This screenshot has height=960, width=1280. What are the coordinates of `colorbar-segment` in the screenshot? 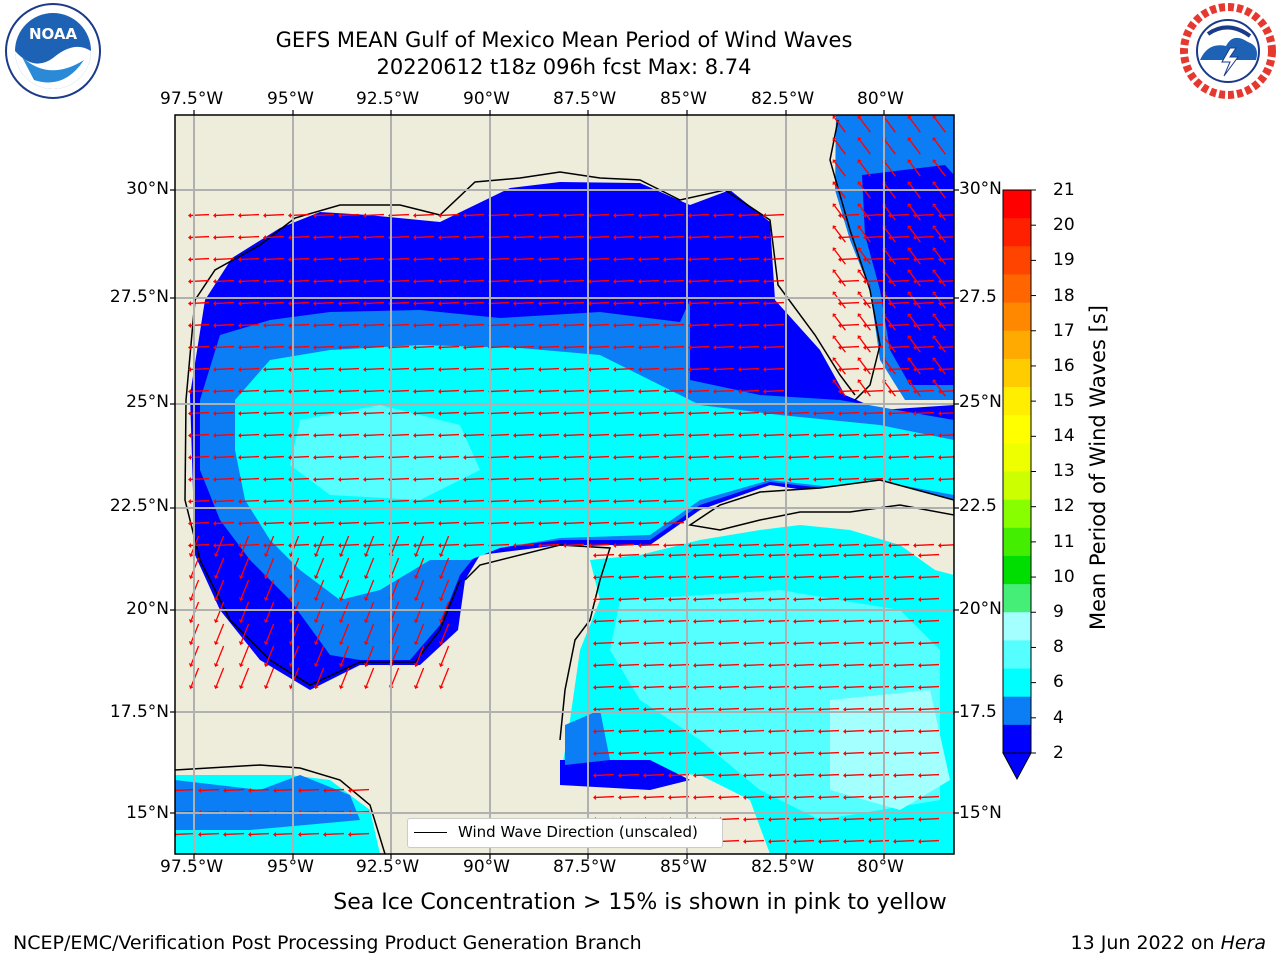 It's located at (1017, 260).